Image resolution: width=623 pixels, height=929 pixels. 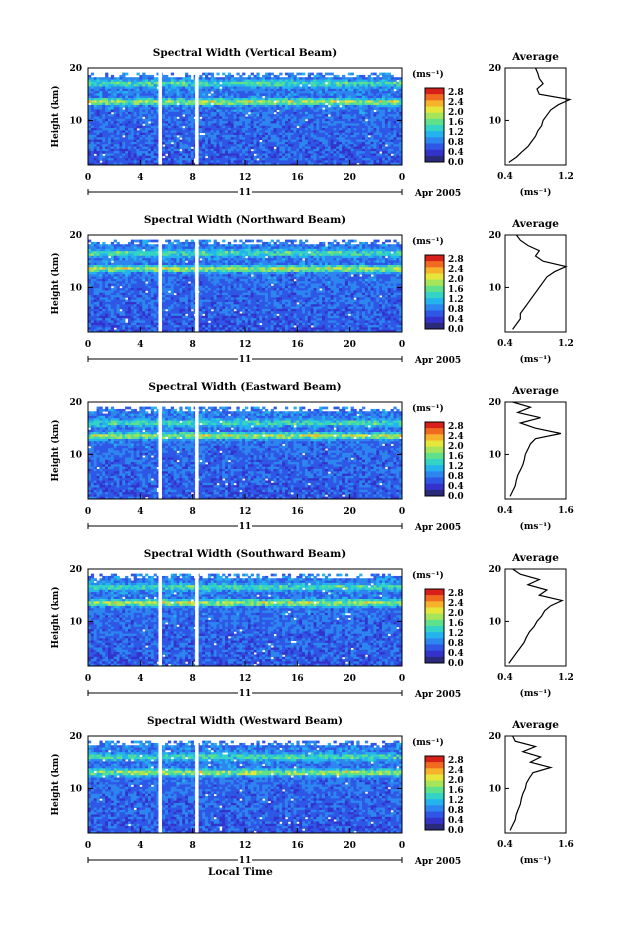 I want to click on average-x-tick-label: 1.6, so click(x=566, y=511).